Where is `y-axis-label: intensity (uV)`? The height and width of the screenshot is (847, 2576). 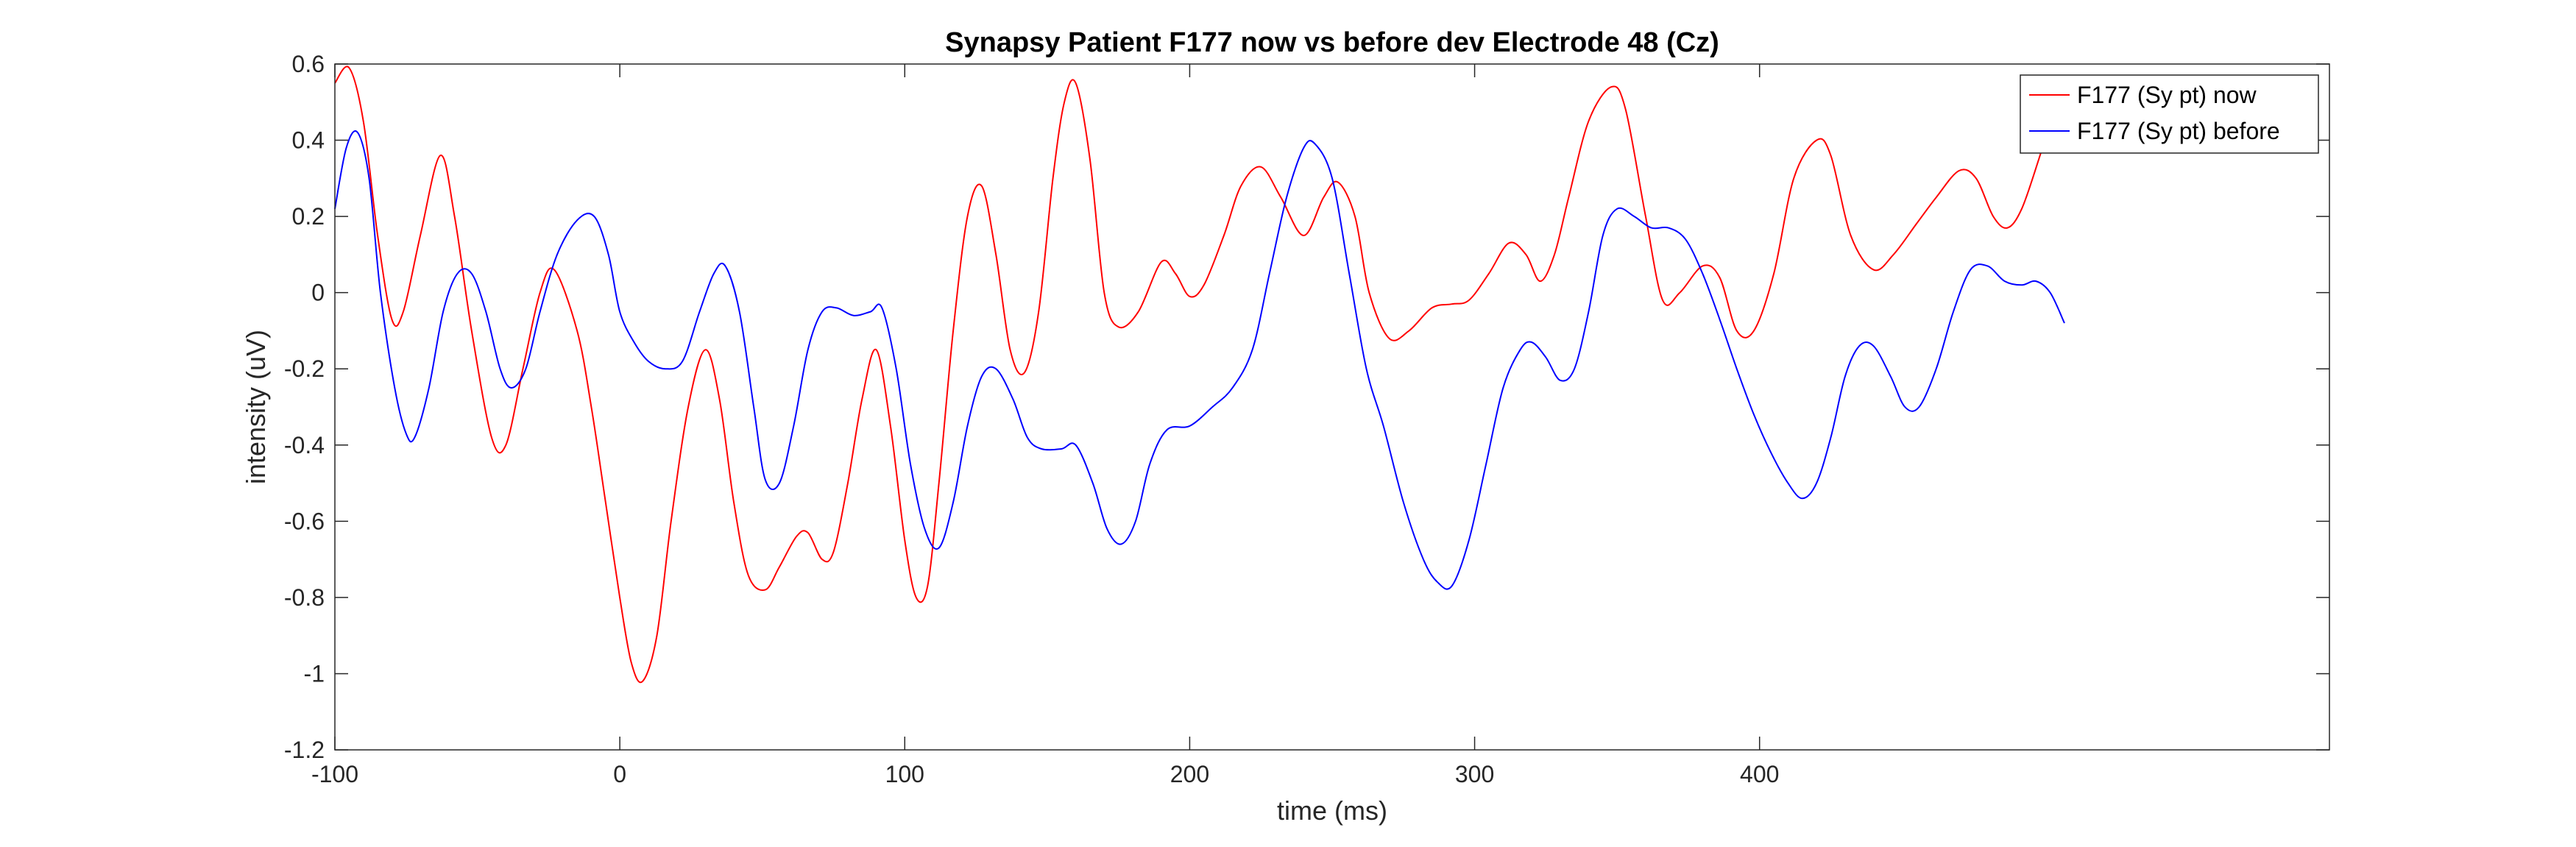 y-axis-label: intensity (uV) is located at coordinates (256, 407).